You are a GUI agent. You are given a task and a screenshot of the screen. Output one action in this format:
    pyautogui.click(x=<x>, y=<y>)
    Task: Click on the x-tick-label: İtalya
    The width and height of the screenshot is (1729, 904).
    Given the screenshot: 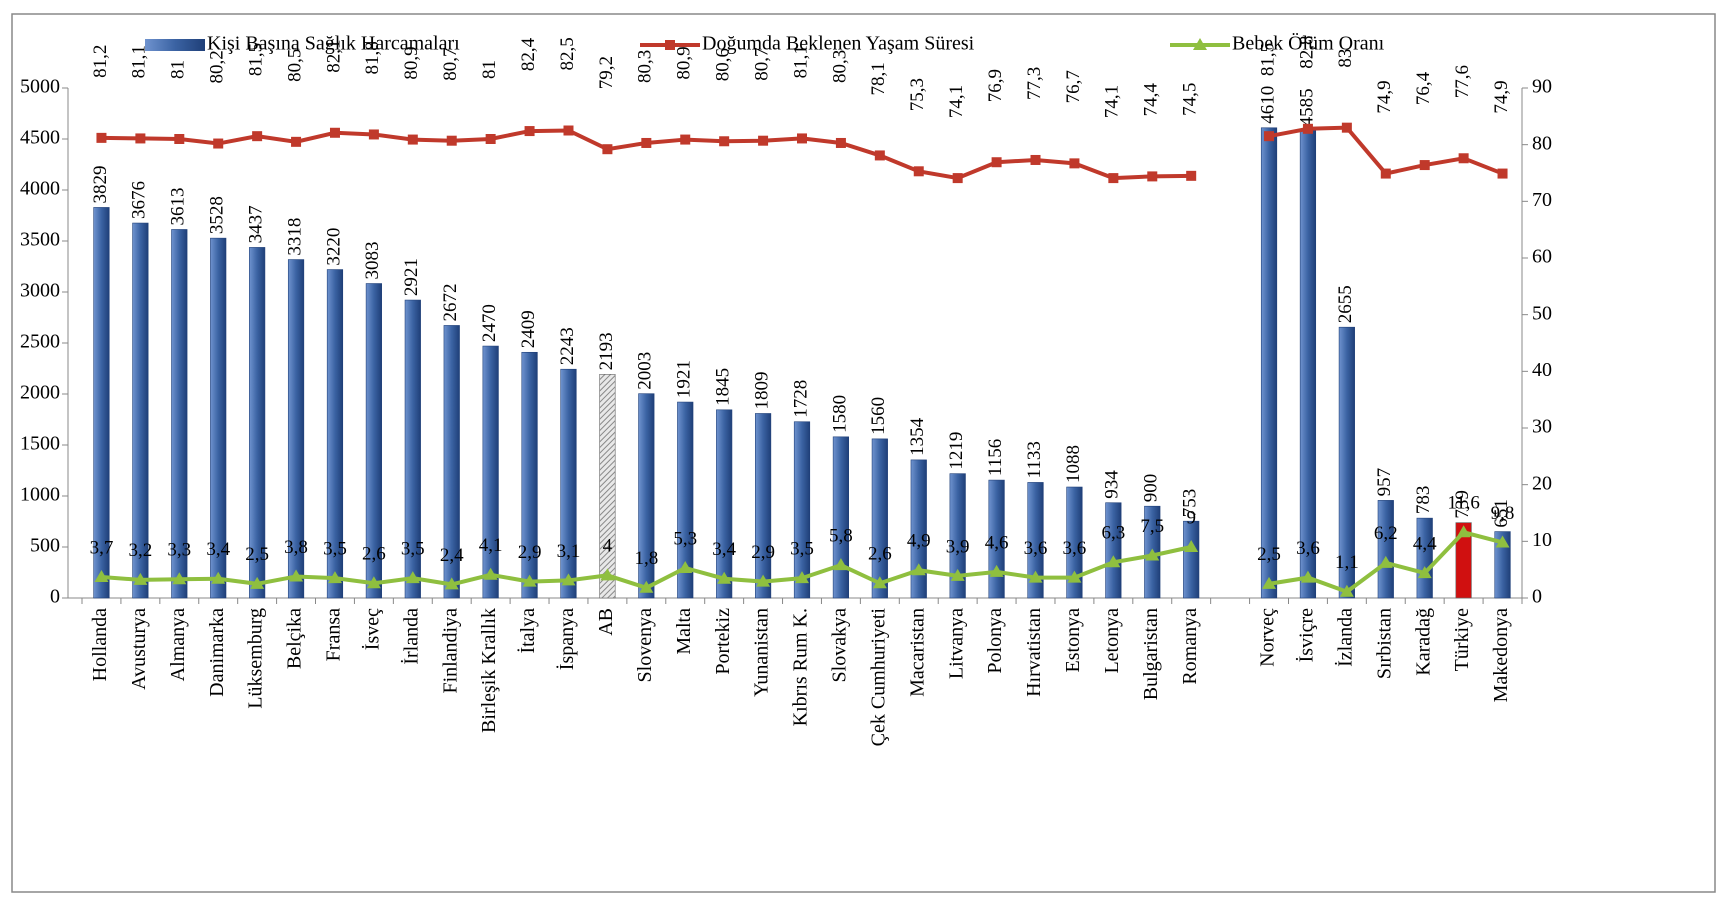 What is the action you would take?
    pyautogui.click(x=527, y=631)
    